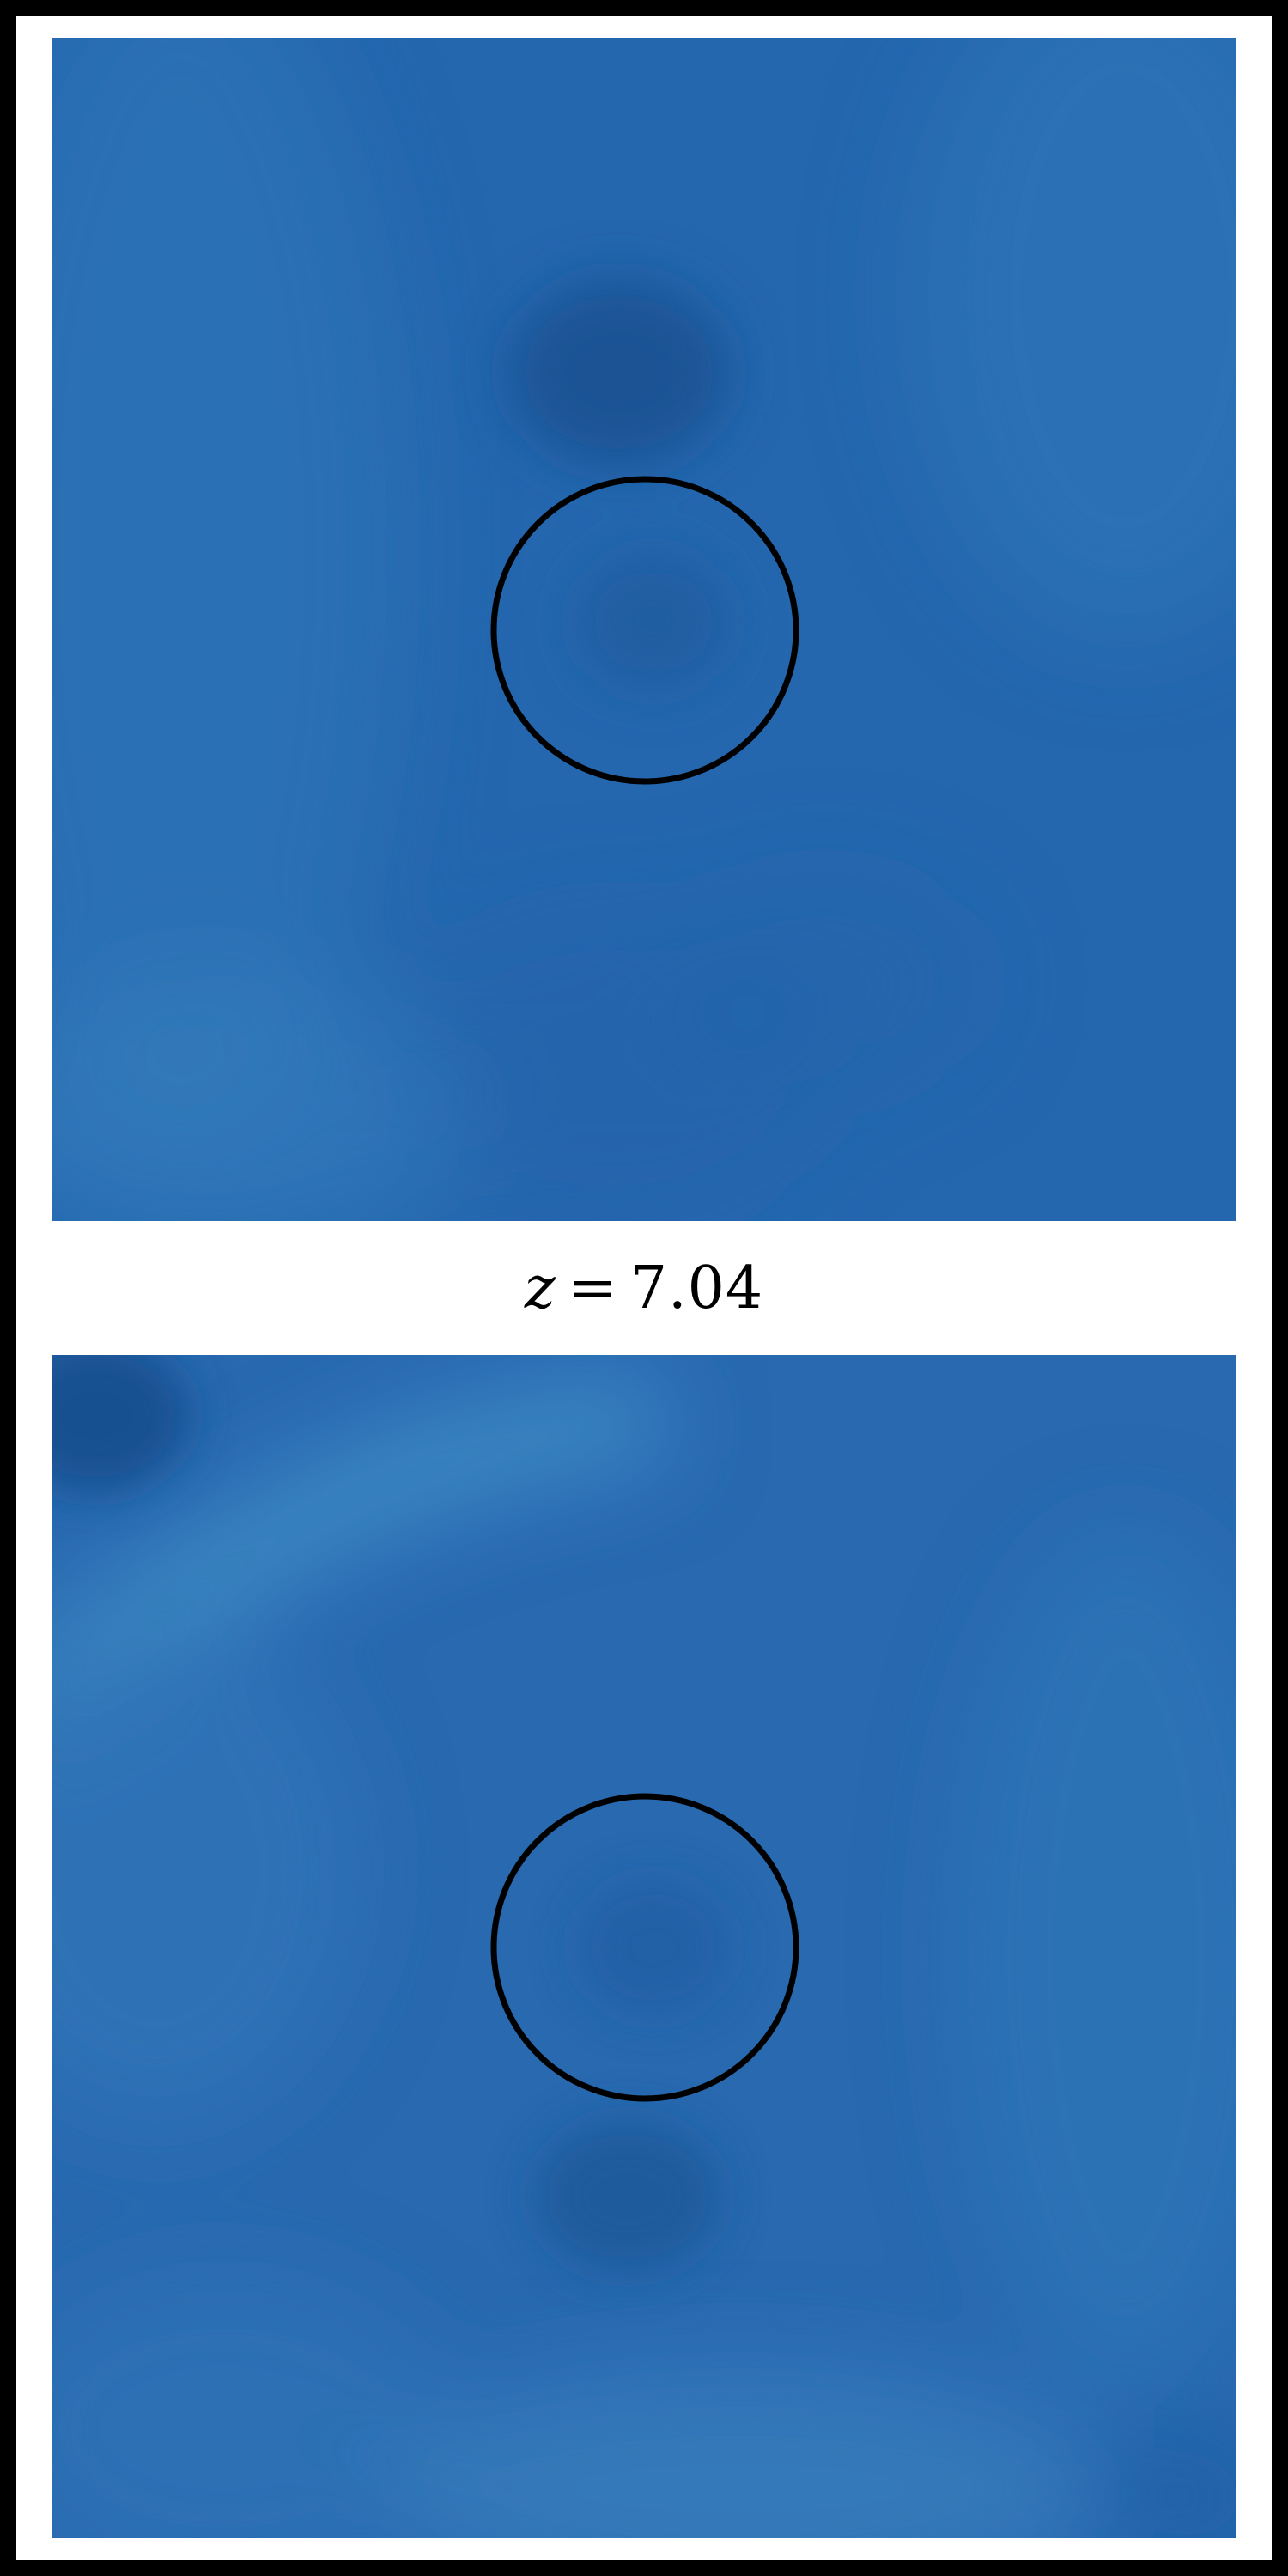 The width and height of the screenshot is (1288, 2576). Describe the element at coordinates (619, 372) in the screenshot. I see `dark-blob-top` at that location.